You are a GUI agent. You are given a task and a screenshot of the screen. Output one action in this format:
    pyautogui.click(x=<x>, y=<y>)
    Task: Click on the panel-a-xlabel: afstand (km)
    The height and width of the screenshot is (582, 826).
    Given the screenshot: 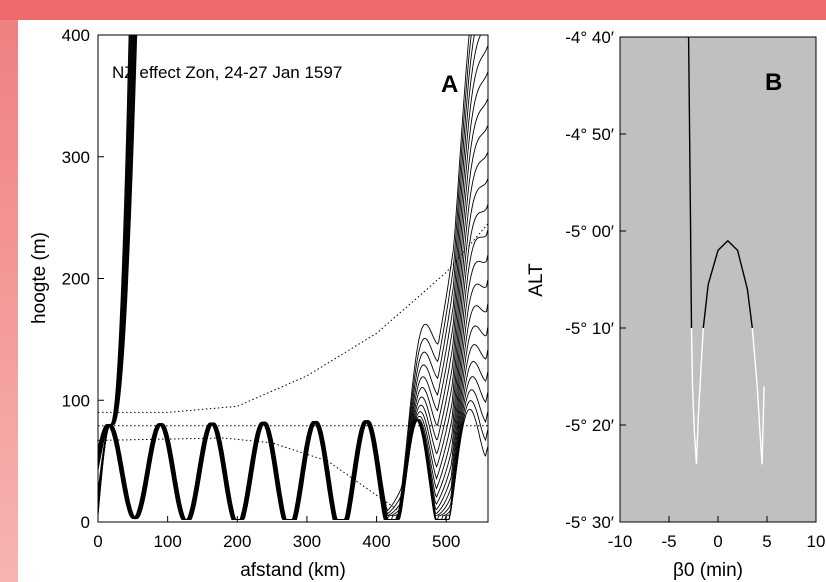 What is the action you would take?
    pyautogui.click(x=293, y=570)
    